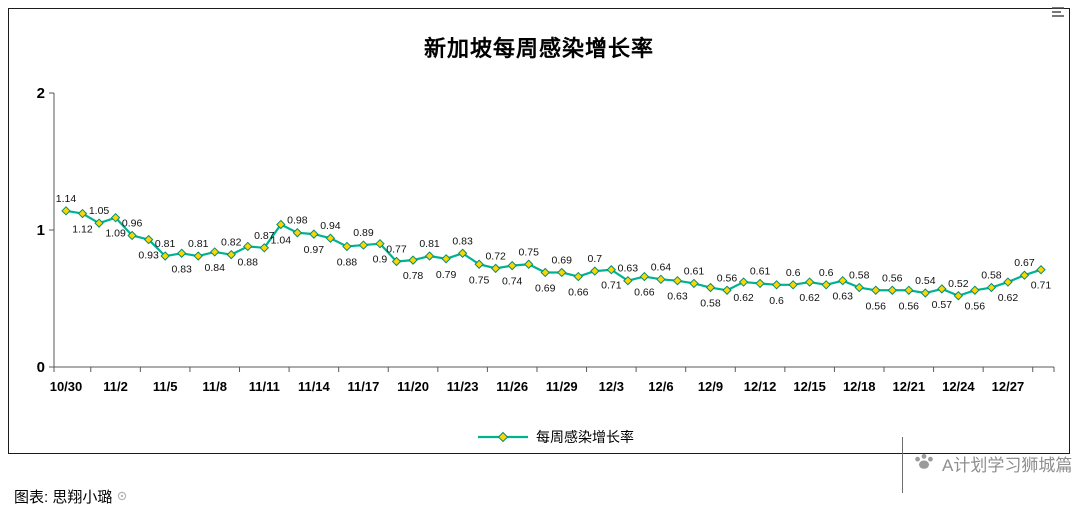 Image resolution: width=1080 pixels, height=516 pixels. What do you see at coordinates (1058, 12) in the screenshot?
I see `corner-decoration-icon` at bounding box center [1058, 12].